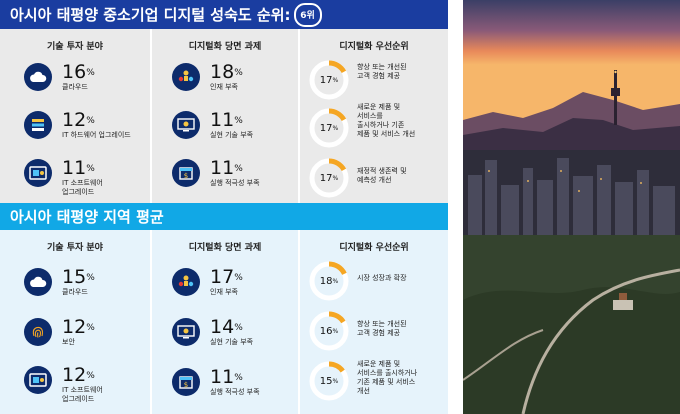 The width and height of the screenshot is (680, 414). What do you see at coordinates (96, 135) in the screenshot?
I see `metric-label: IT 하드웨어 업그레이드` at bounding box center [96, 135].